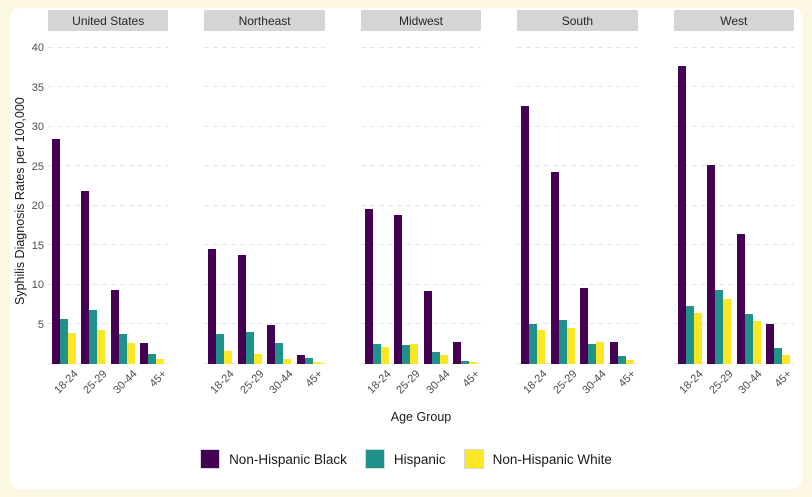 Image resolution: width=812 pixels, height=497 pixels. Describe the element at coordinates (37, 206) in the screenshot. I see `y-tick-label: 20` at that location.